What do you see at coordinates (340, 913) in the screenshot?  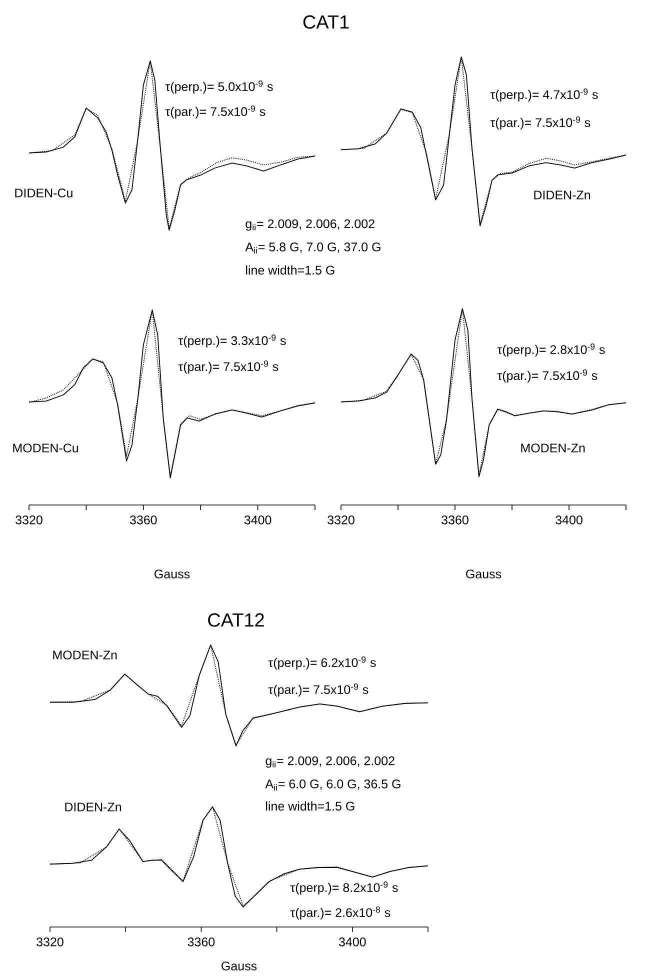 I see `annotation: τ(par.)= 2.6x10$^{-8}$ s` at bounding box center [340, 913].